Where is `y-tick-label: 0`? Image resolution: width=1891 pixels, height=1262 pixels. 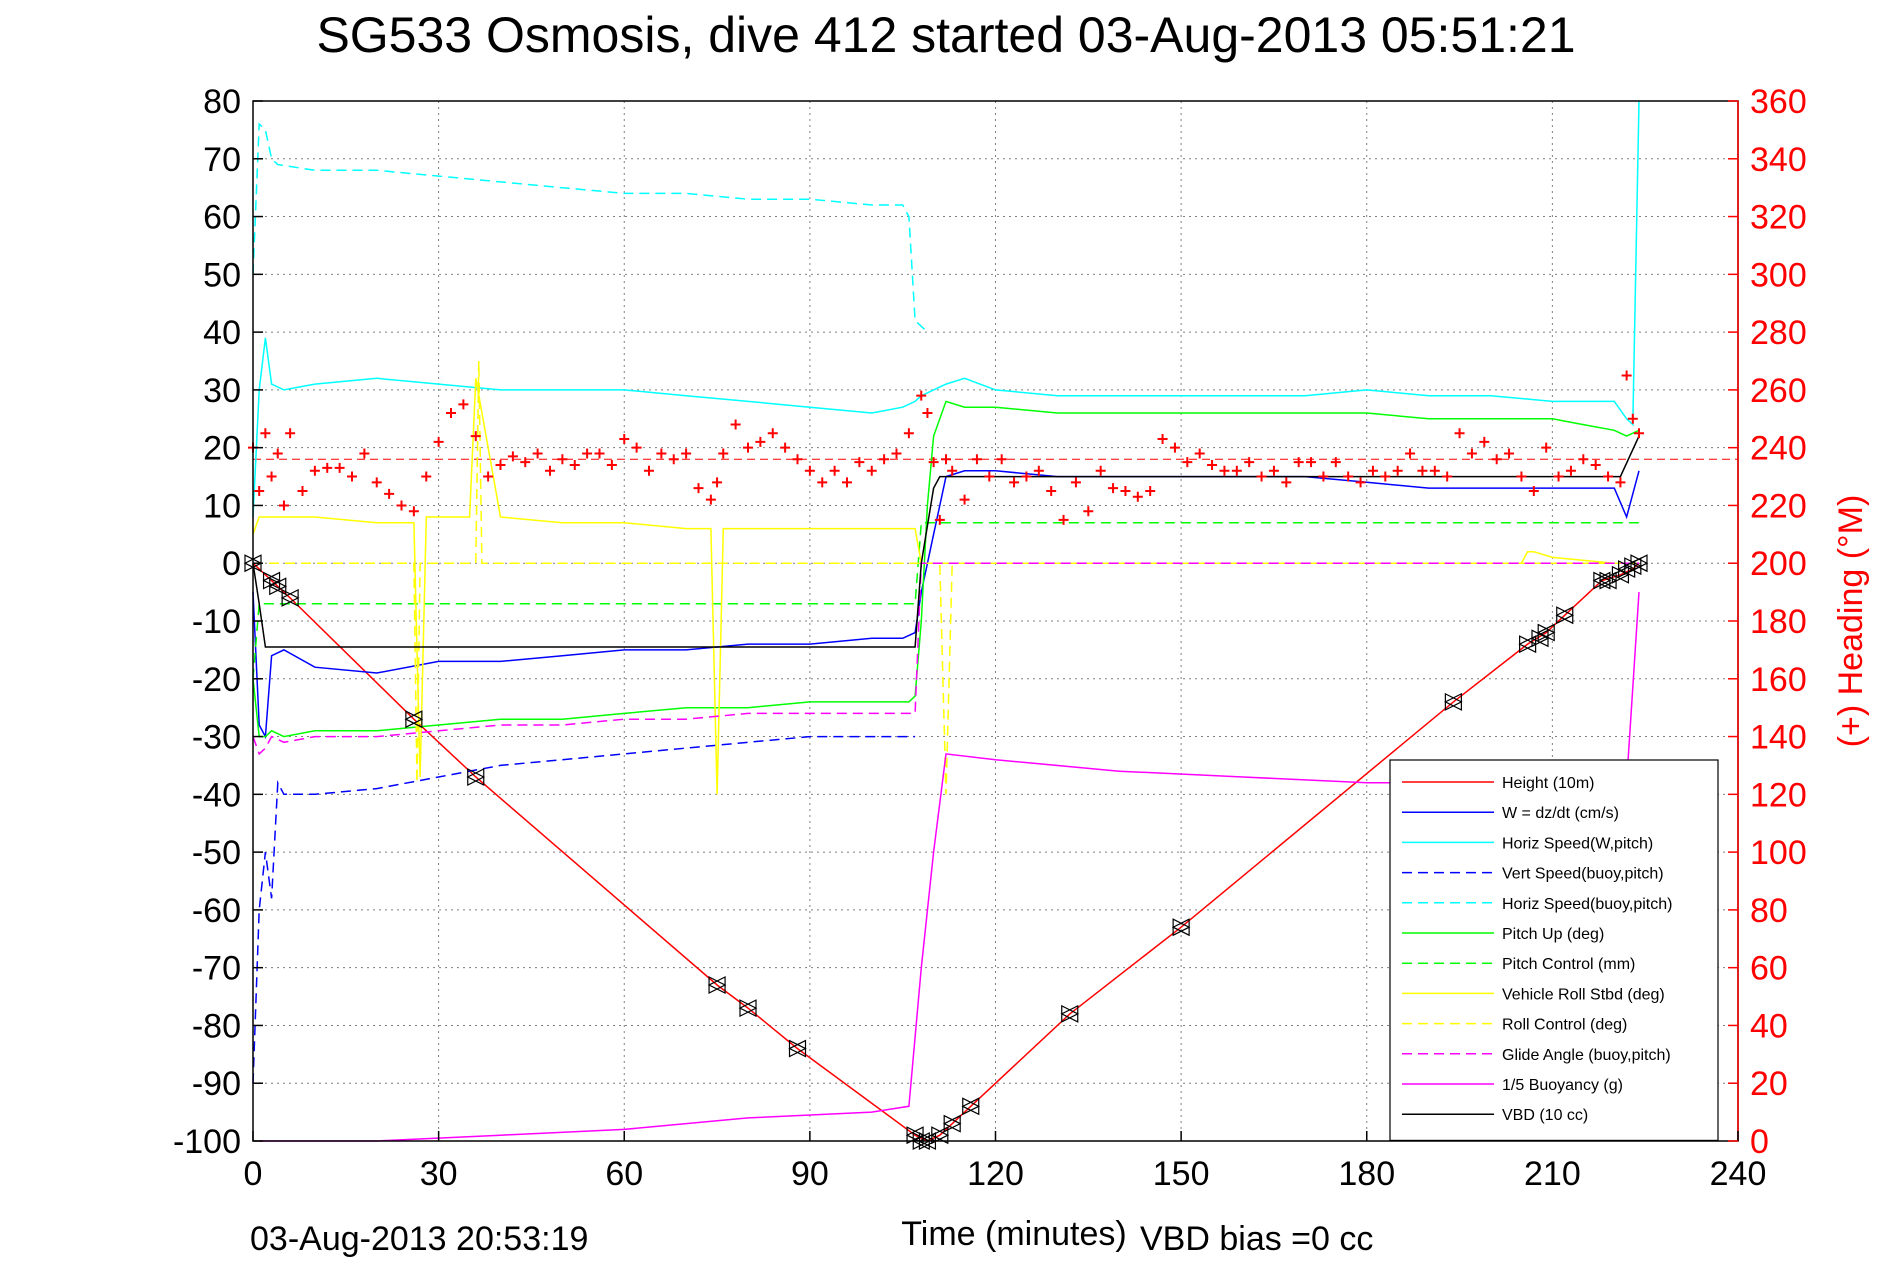 y-tick-label: 0 is located at coordinates (231, 564).